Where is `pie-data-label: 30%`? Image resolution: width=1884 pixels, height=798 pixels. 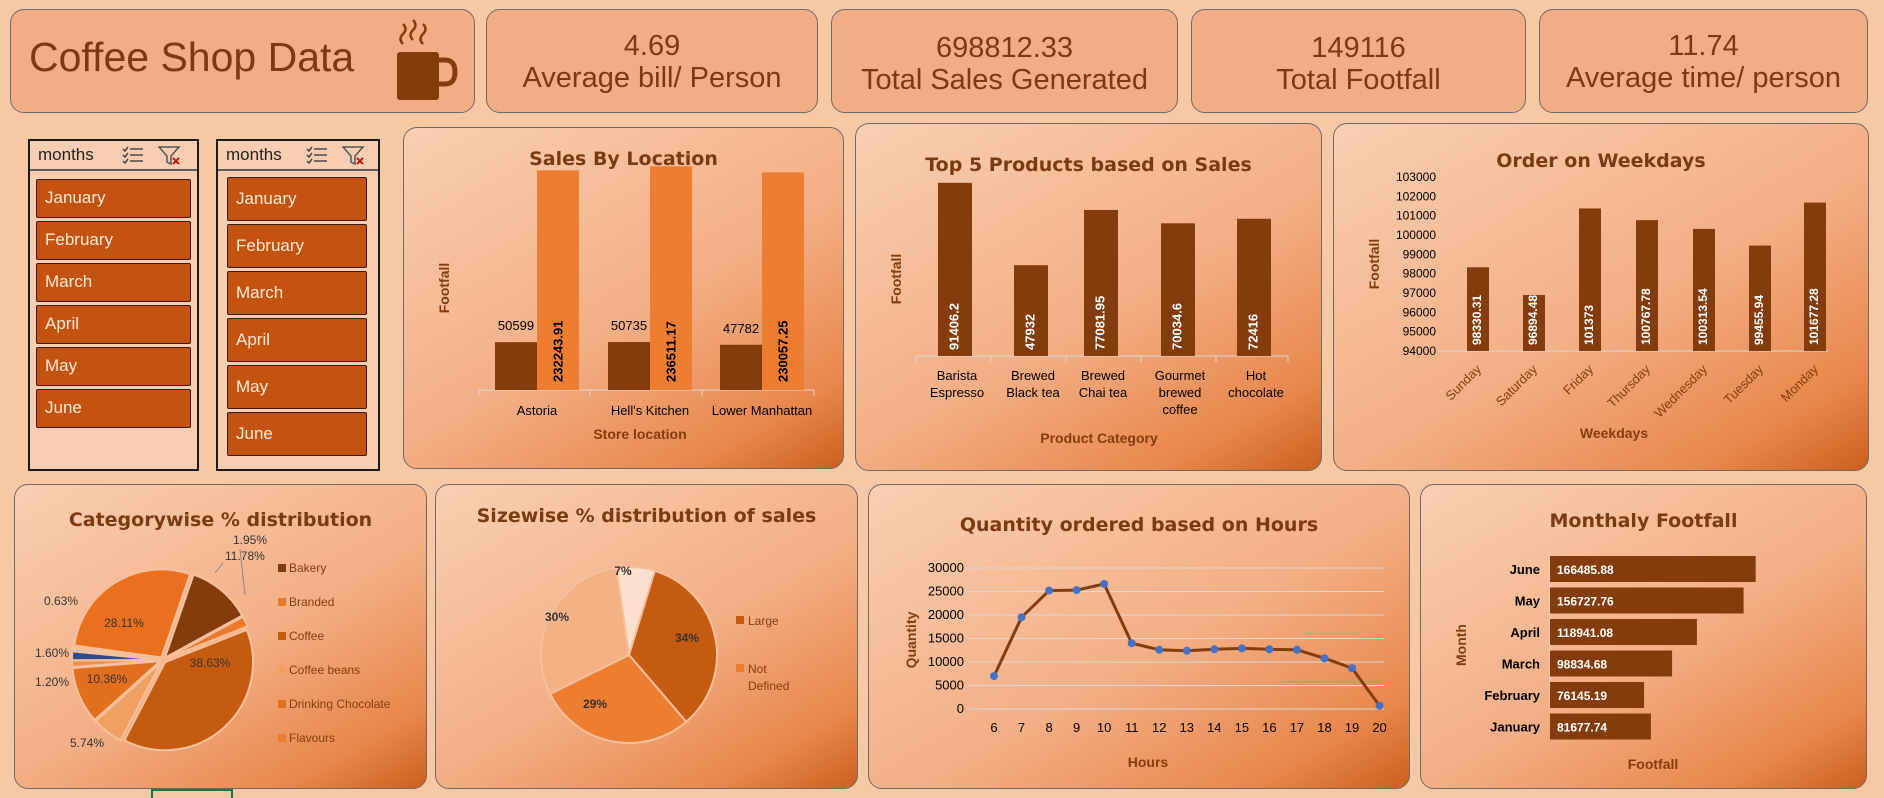 pie-data-label: 30% is located at coordinates (557, 617).